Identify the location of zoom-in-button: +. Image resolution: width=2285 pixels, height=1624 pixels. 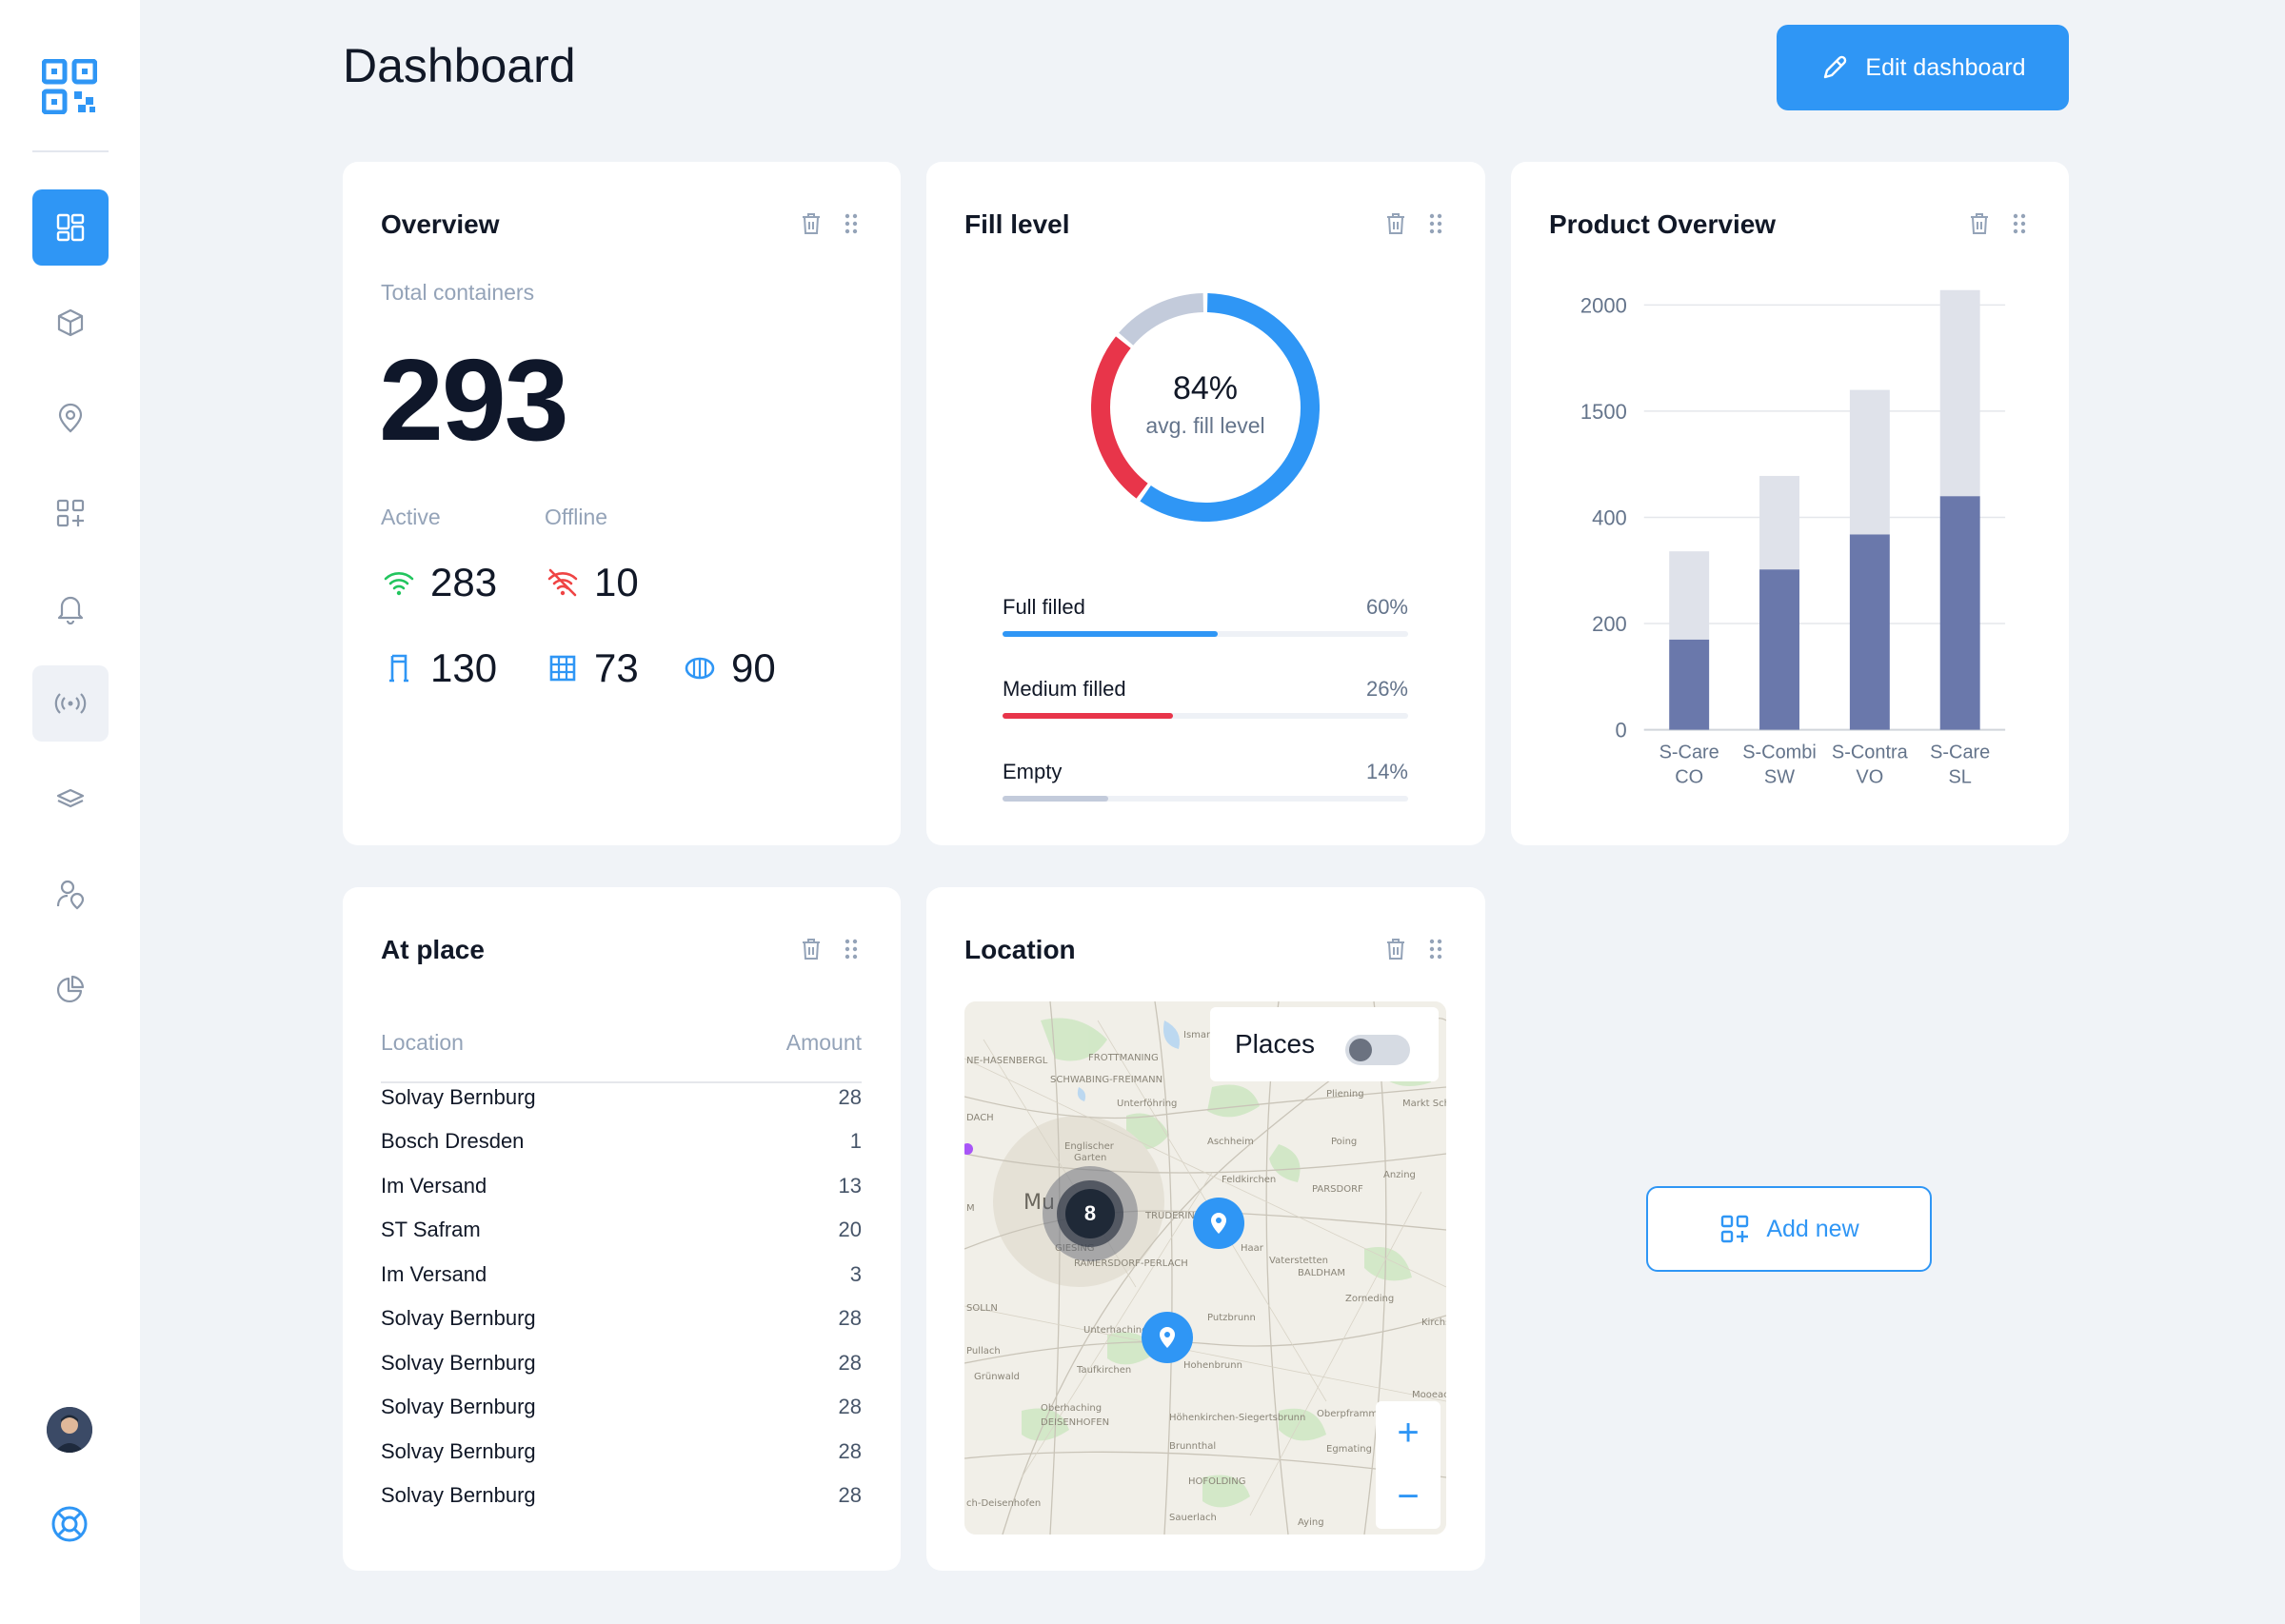
(1408, 1433).